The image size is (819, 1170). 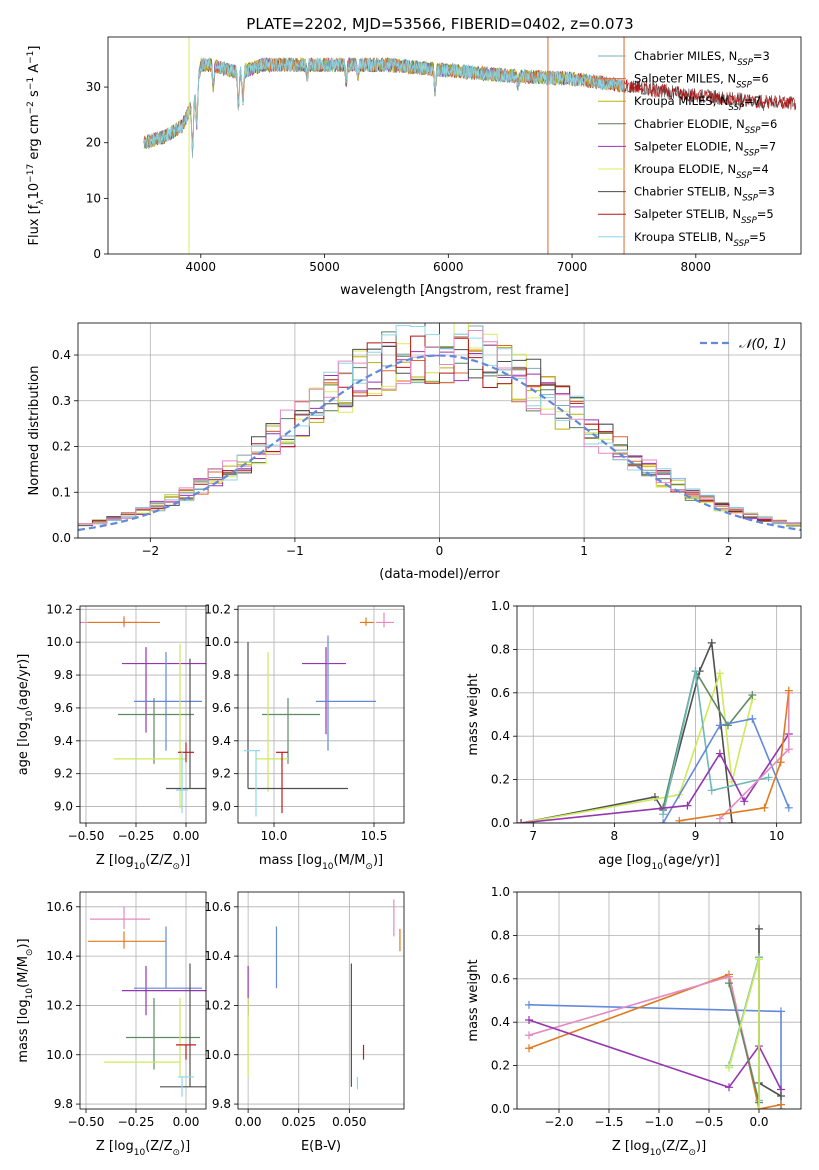 I want to click on age_vs_mass-ytick-label: 9.0, so click(x=221, y=807).